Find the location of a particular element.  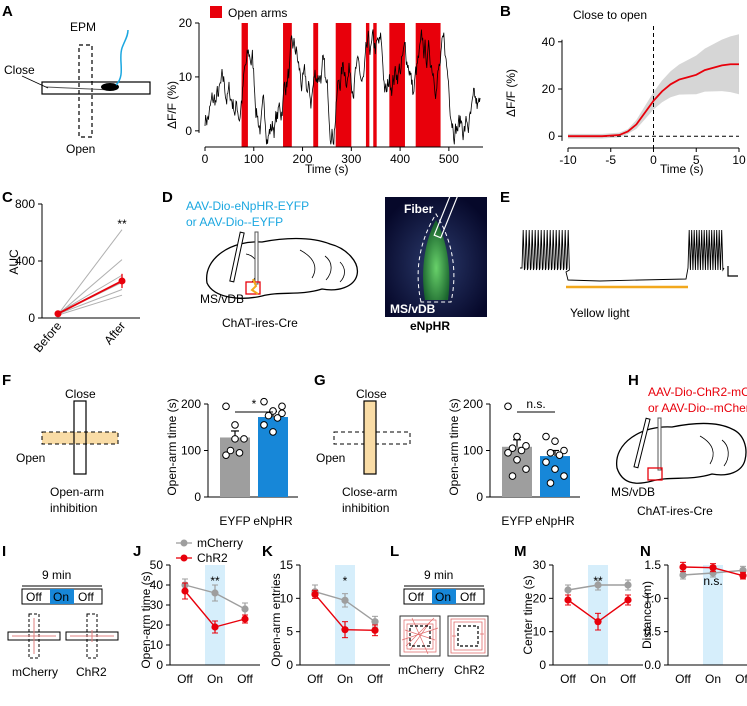

j-ytick-label-40: 40 is located at coordinates (157, 585).